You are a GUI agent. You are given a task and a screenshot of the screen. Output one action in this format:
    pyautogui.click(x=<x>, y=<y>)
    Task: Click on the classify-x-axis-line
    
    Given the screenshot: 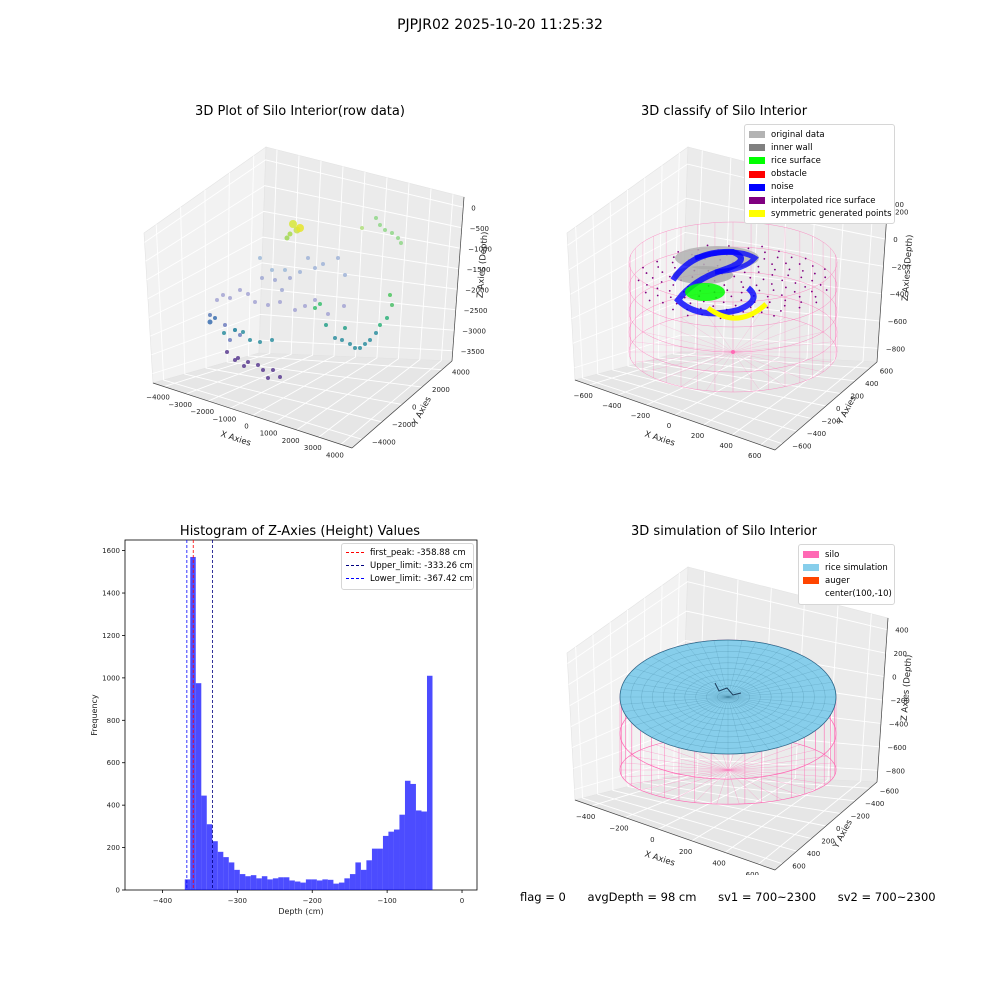 What is the action you would take?
    pyautogui.click(x=675, y=415)
    